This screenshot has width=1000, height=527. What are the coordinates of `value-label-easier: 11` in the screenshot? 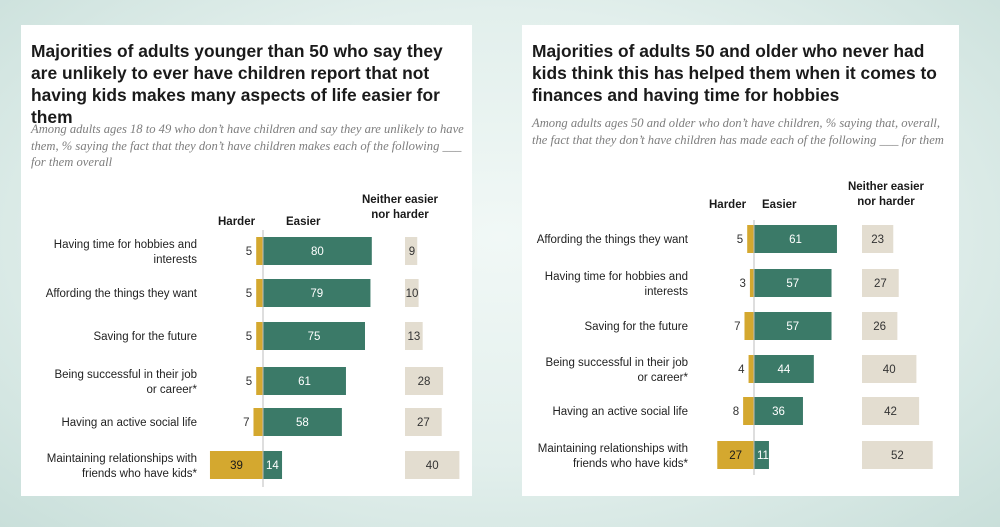 It's located at (763, 456).